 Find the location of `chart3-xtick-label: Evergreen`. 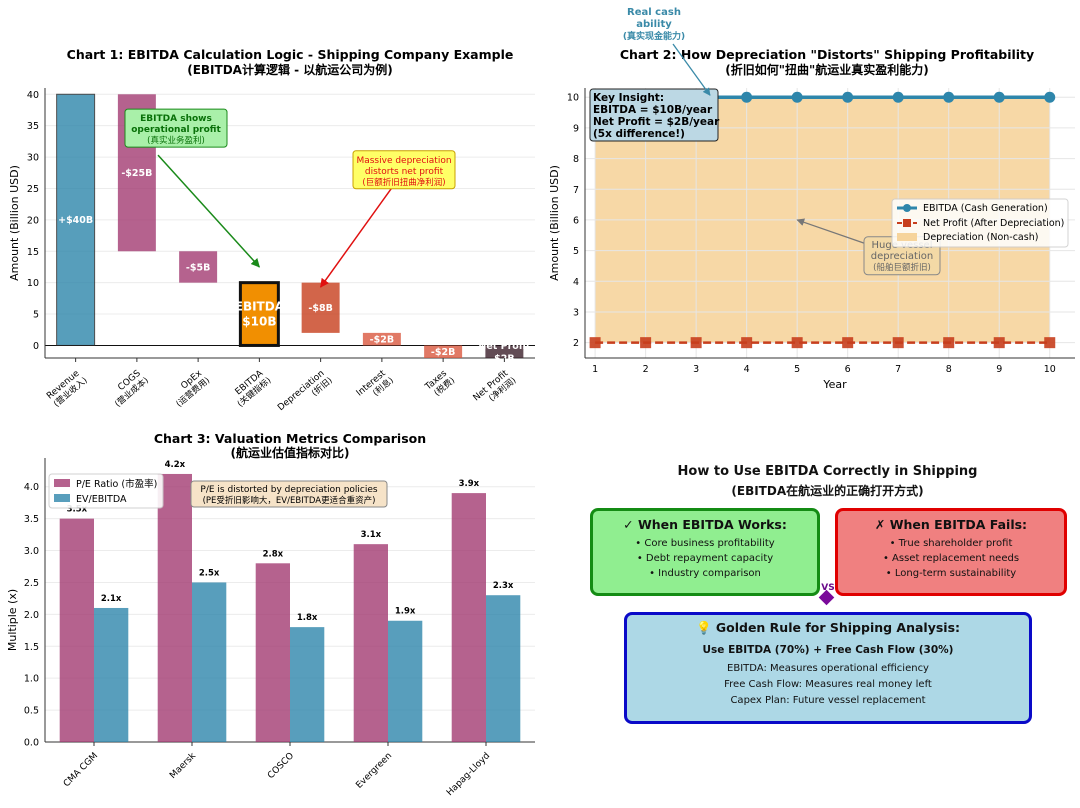

chart3-xtick-label: Evergreen is located at coordinates (374, 771).